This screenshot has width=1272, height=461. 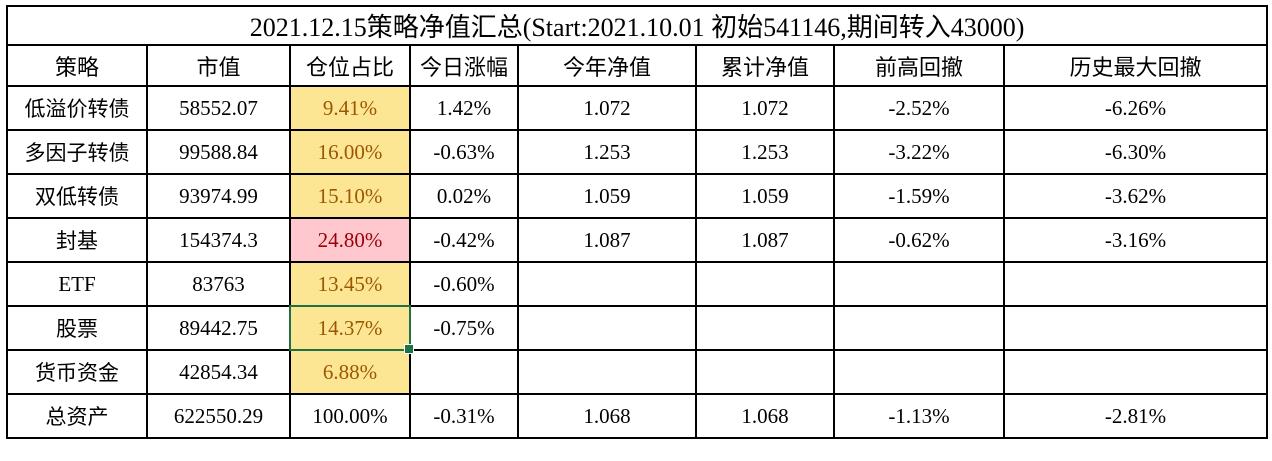 I want to click on cell-today-change, so click(x=464, y=372).